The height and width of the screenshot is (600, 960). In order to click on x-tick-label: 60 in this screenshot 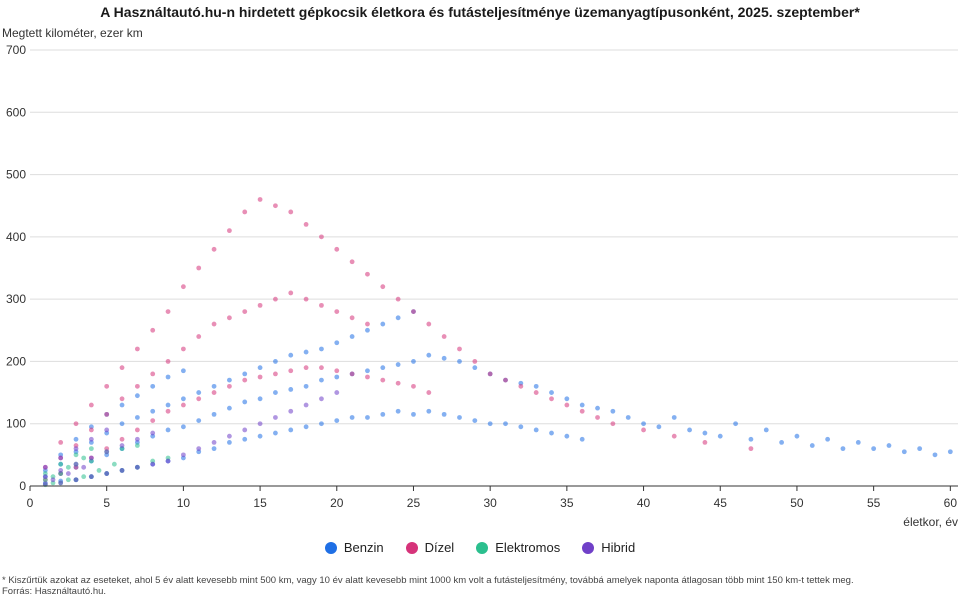, I will do `click(951, 503)`.